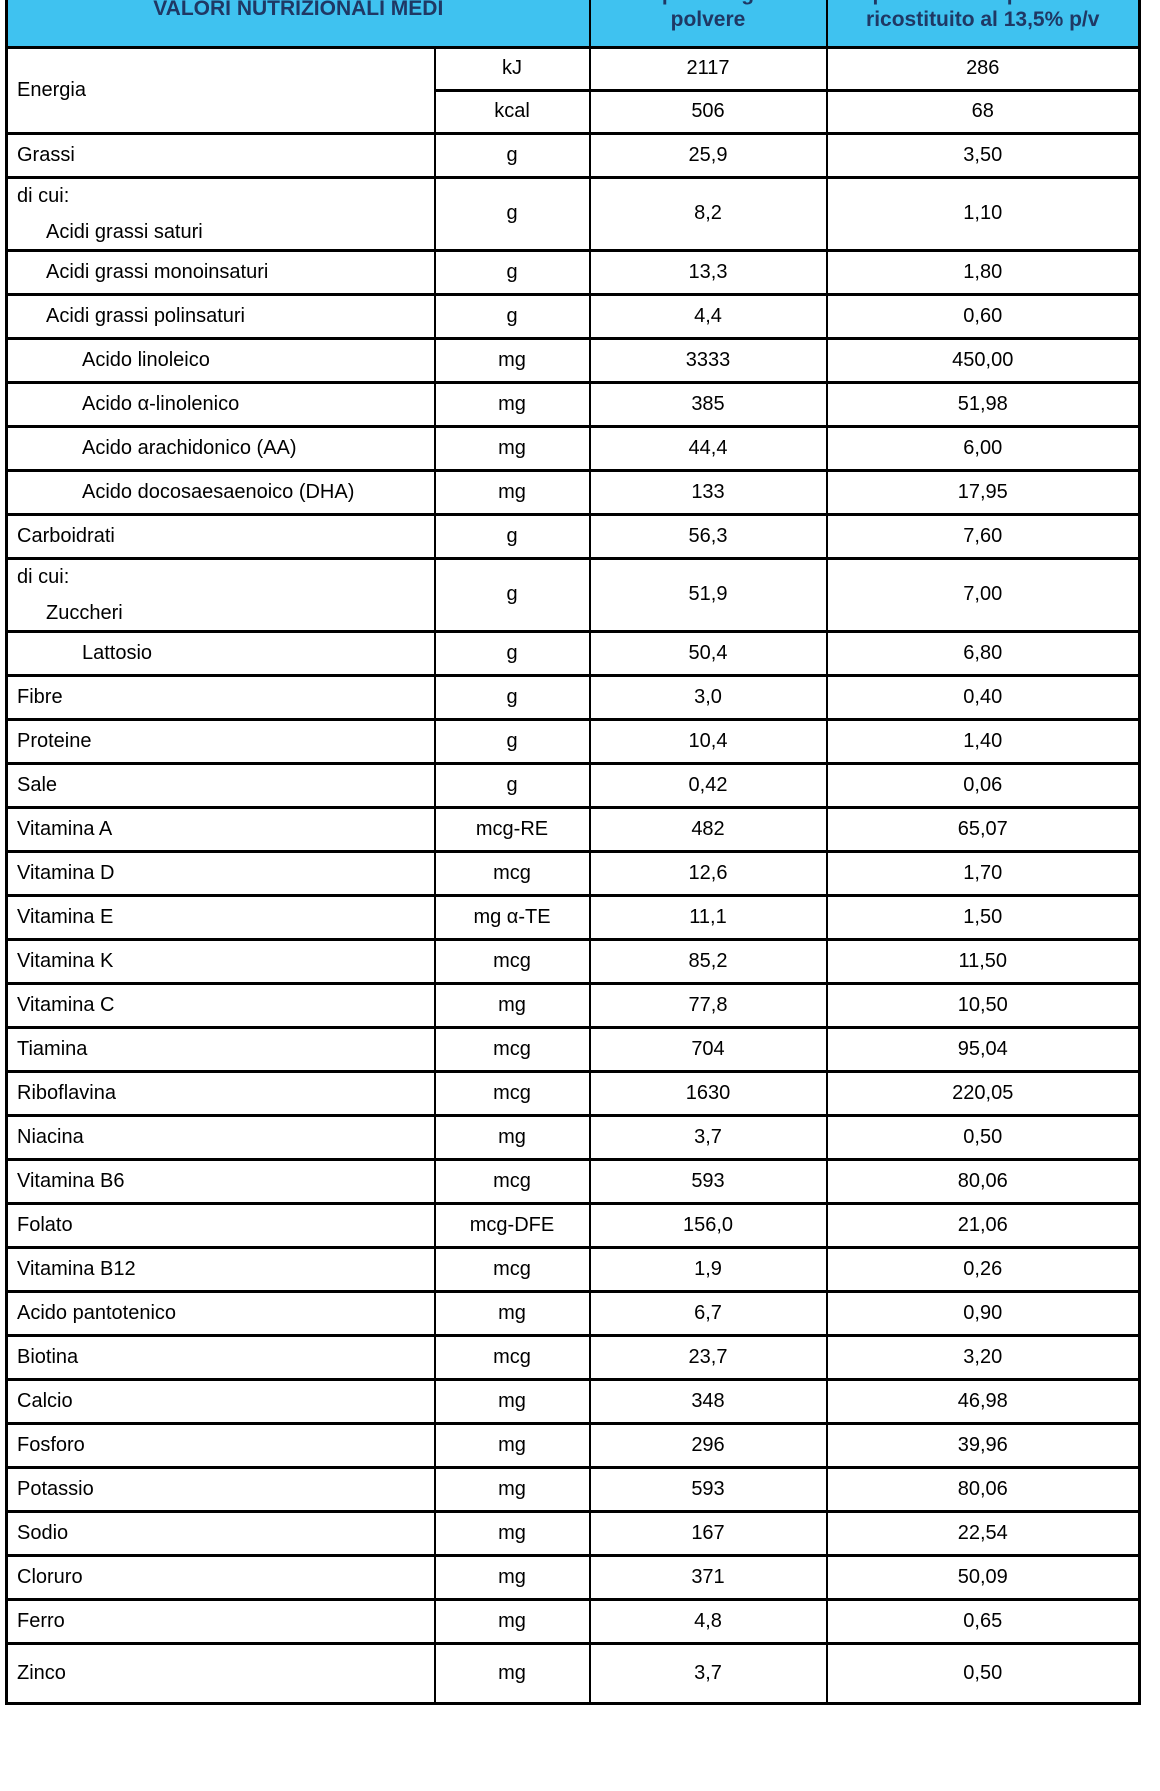 This screenshot has width=1160, height=1791. I want to click on table-row: di cui: Acidi grassi saturi g 8,2 1,10, so click(573, 213).